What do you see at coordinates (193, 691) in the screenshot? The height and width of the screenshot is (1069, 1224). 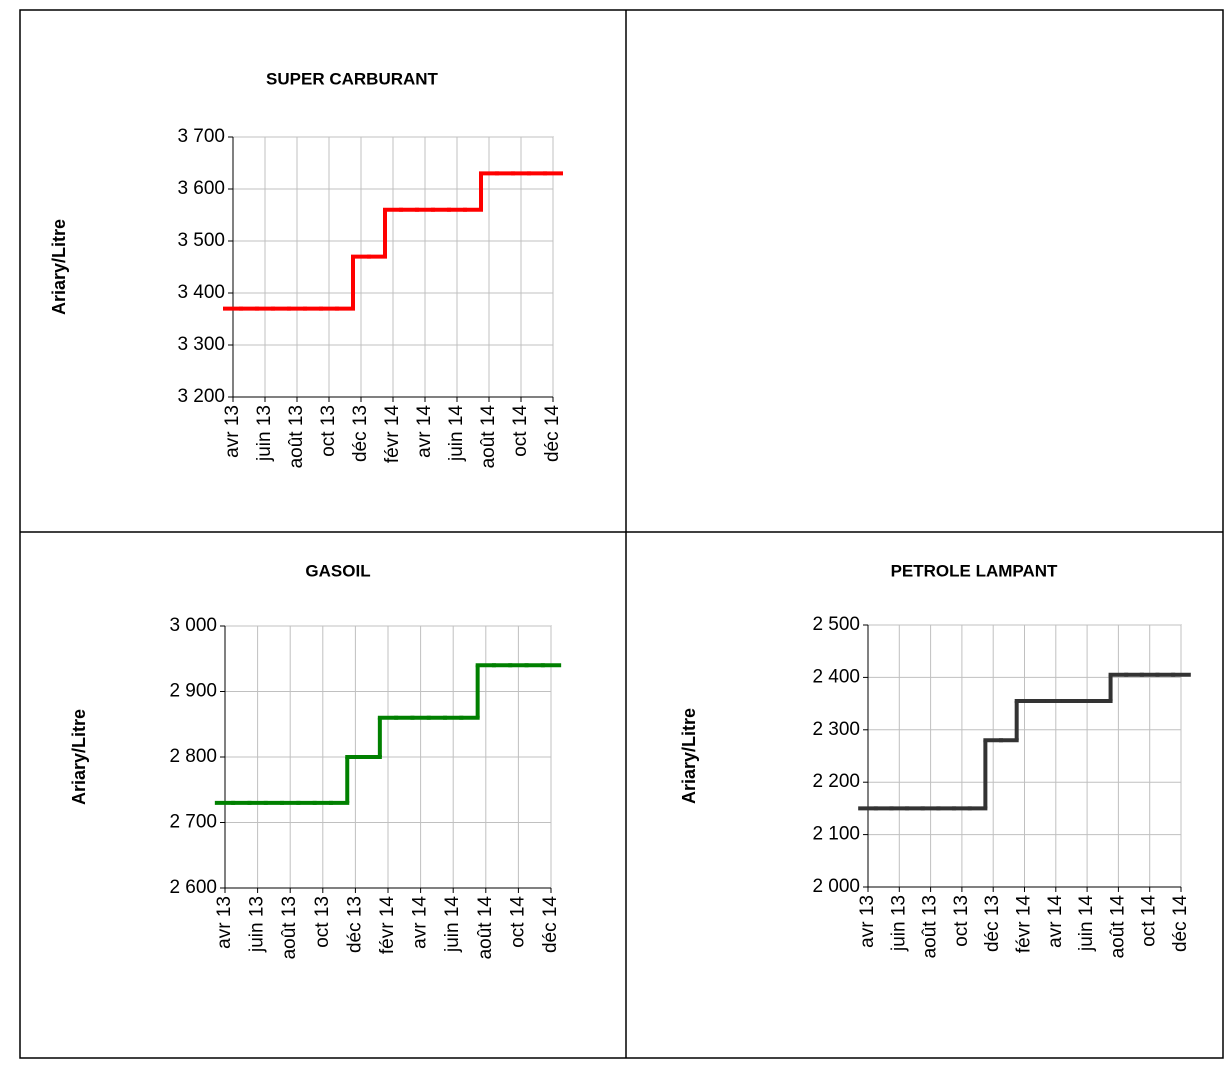 I see `y-tick-label: 2 900` at bounding box center [193, 691].